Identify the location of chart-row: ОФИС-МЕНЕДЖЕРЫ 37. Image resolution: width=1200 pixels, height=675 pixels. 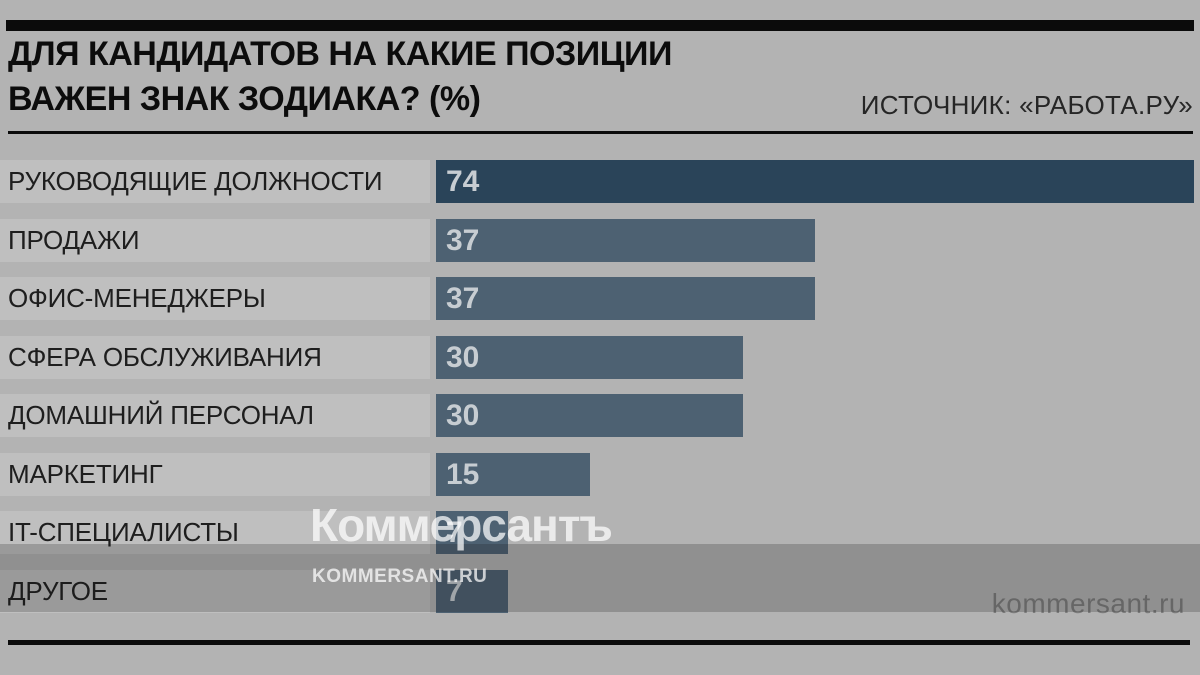
(600, 298).